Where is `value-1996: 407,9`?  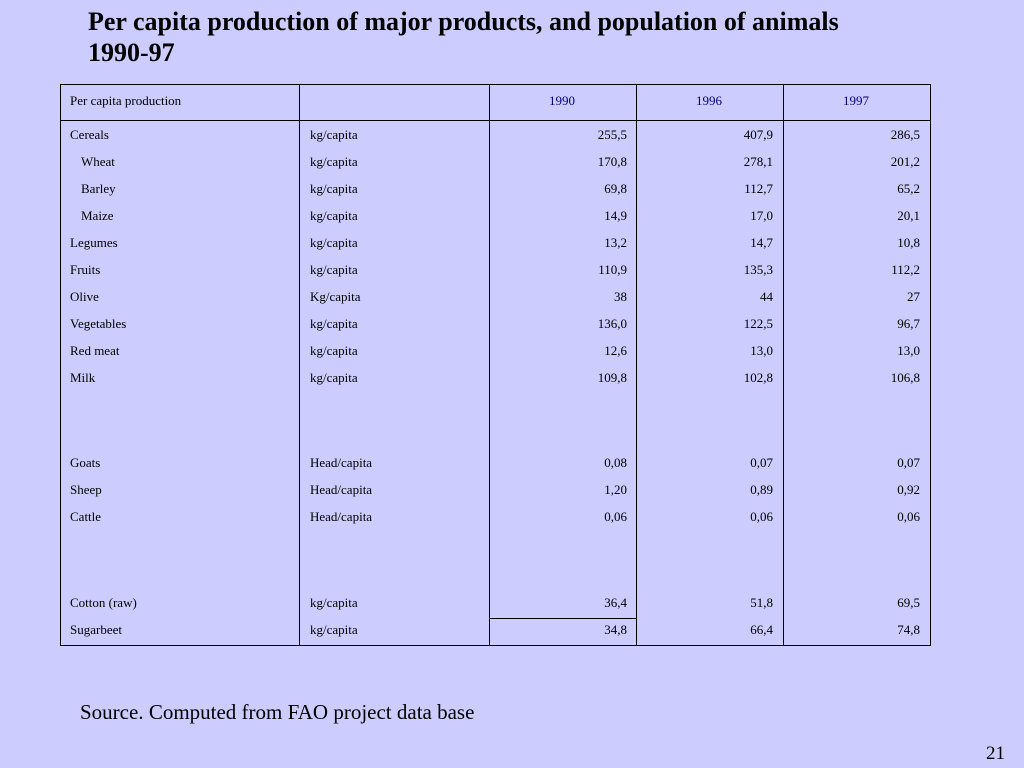 value-1996: 407,9 is located at coordinates (758, 134).